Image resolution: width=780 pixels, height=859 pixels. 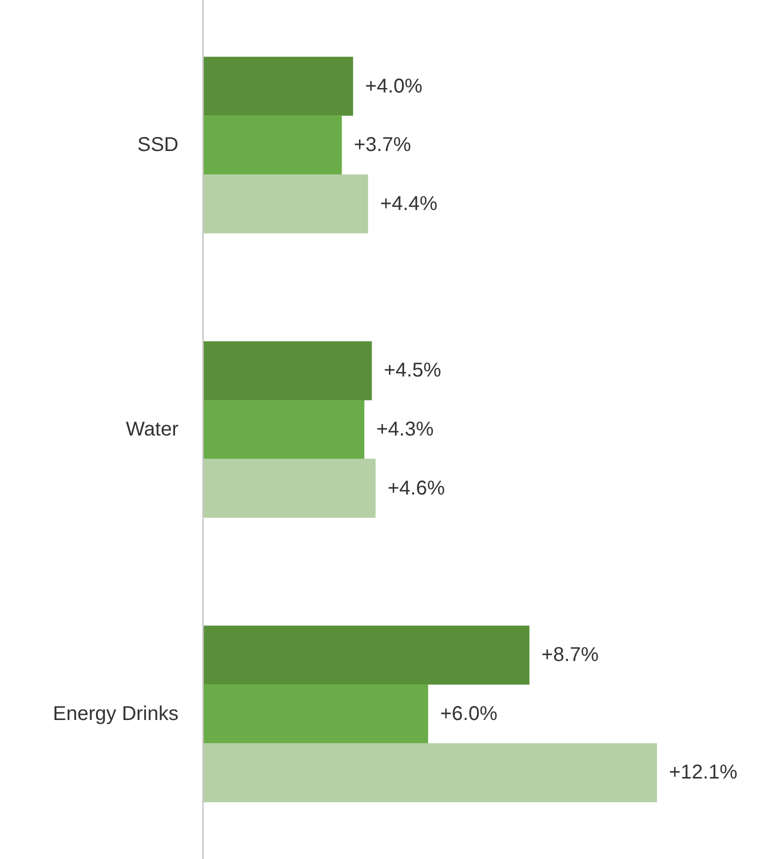 What do you see at coordinates (409, 203) in the screenshot?
I see `data-label: +4.4%` at bounding box center [409, 203].